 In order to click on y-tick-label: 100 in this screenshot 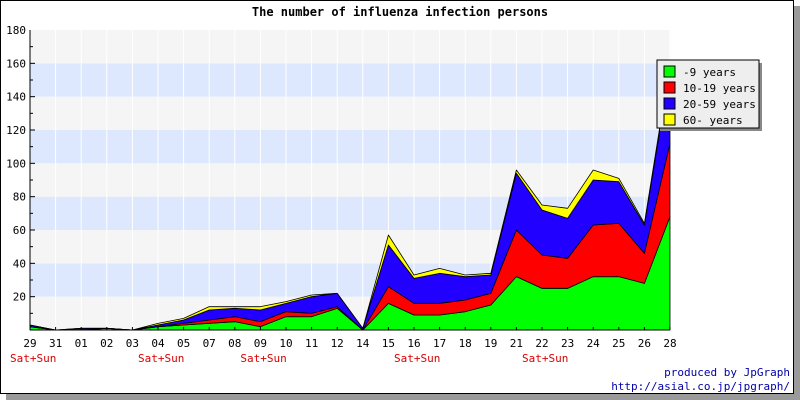, I will do `click(16, 163)`.